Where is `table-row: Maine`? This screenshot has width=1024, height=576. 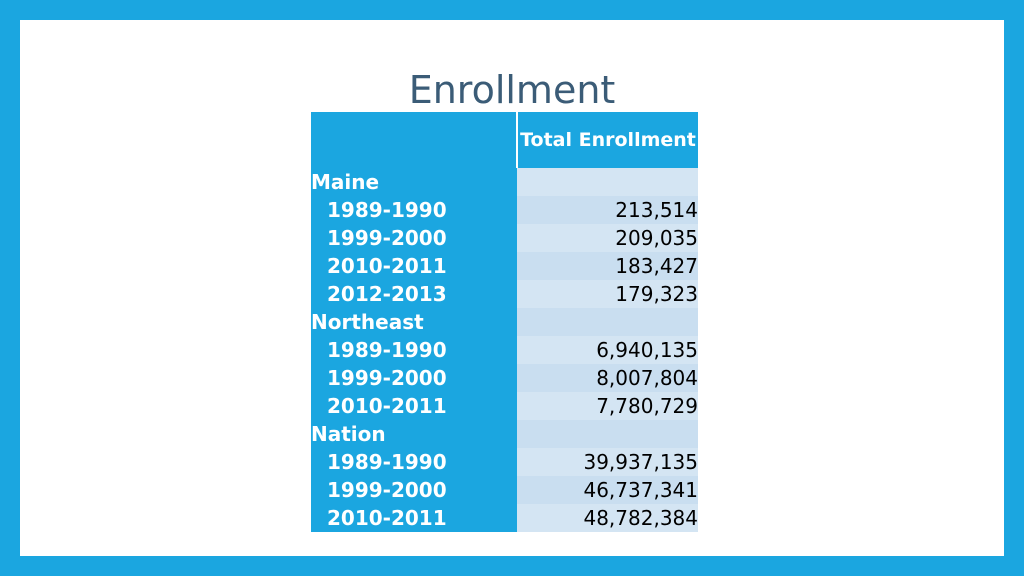
table-row: Maine is located at coordinates (504, 182).